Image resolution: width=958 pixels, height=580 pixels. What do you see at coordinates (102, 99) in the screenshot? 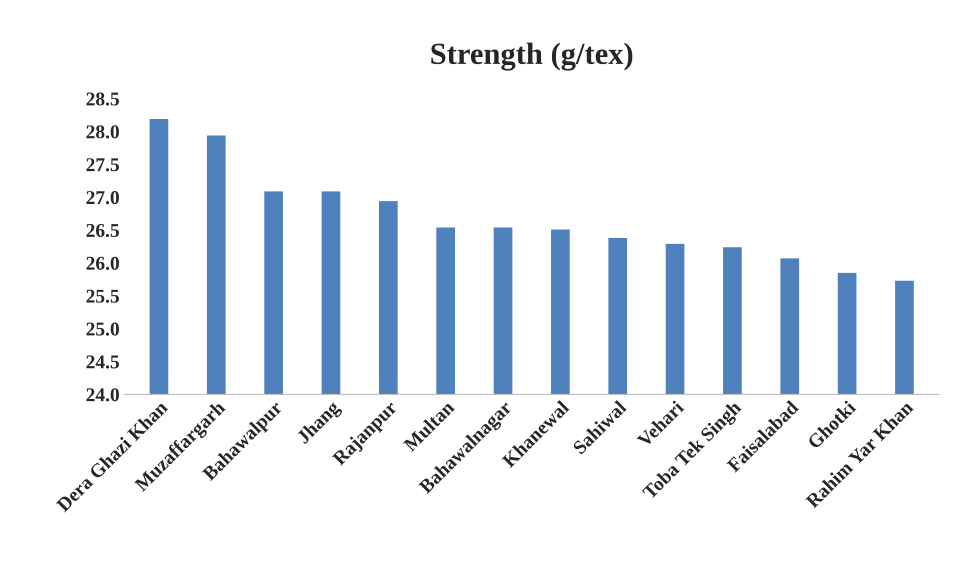
I see `y-tick-label: 28.5` at bounding box center [102, 99].